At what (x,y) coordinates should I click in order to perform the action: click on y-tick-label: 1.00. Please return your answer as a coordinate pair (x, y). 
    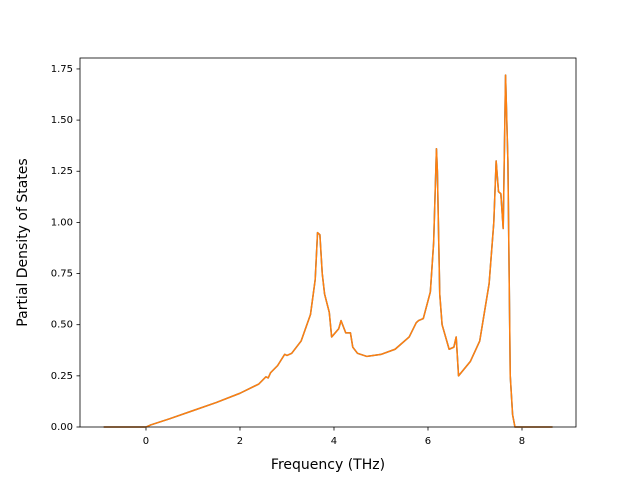
    Looking at the image, I should click on (62, 222).